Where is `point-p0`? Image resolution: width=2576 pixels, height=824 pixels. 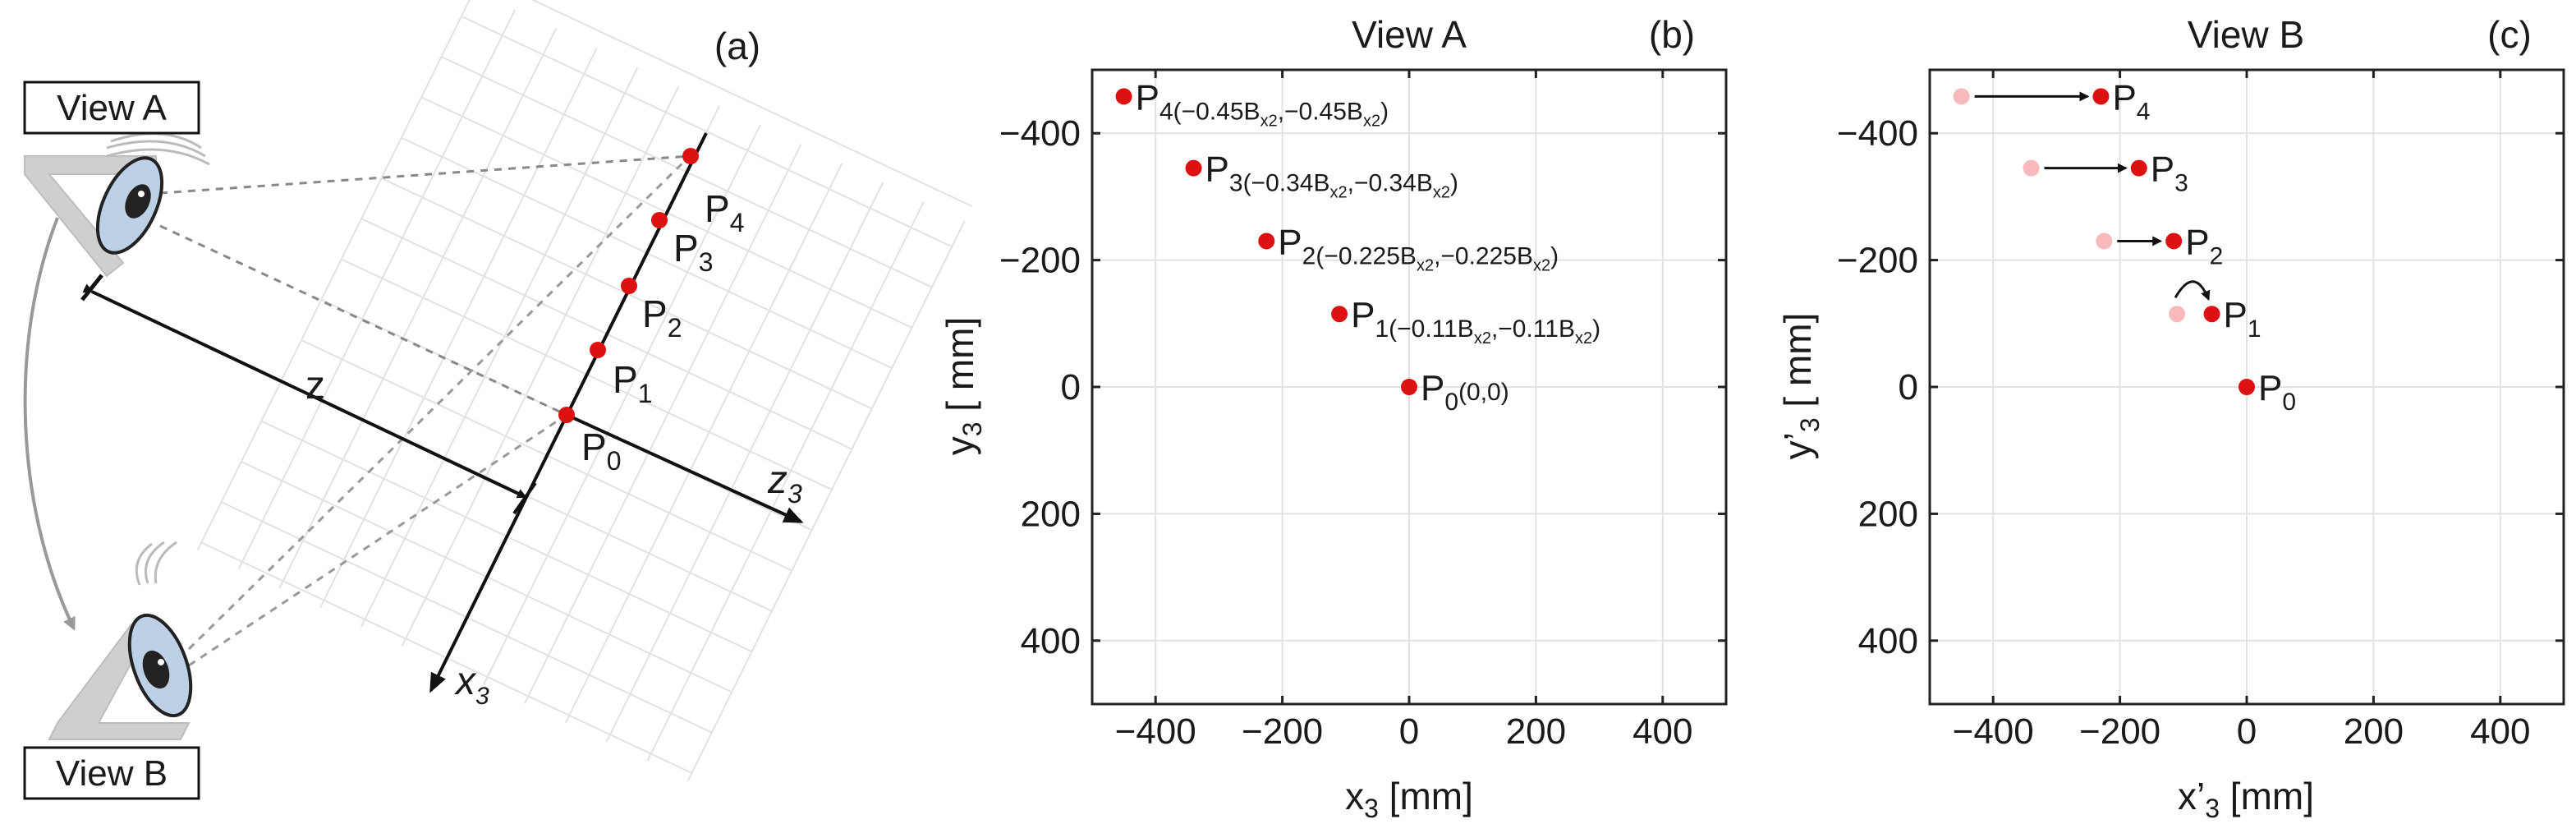 point-p0 is located at coordinates (1409, 387).